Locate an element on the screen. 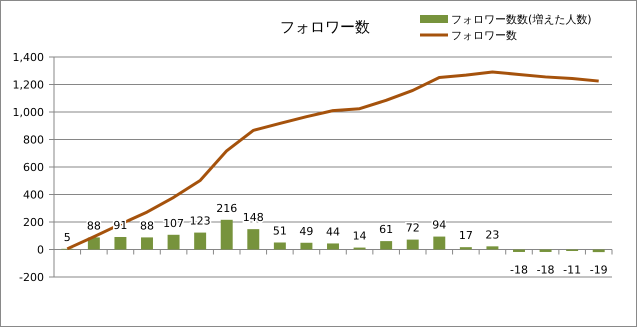  data-label: 23 is located at coordinates (492, 235).